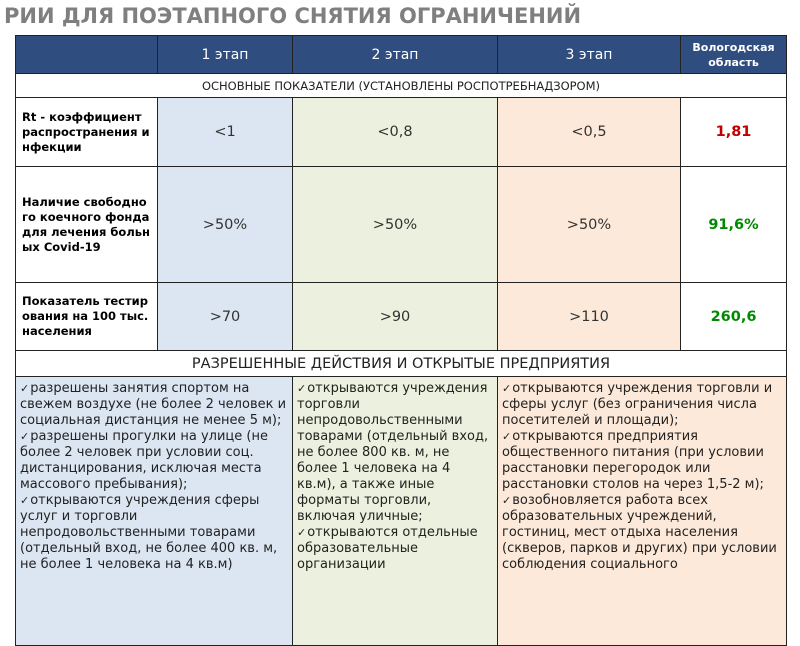 This screenshot has height=646, width=800. I want to click on region-value: 1,81, so click(733, 132).